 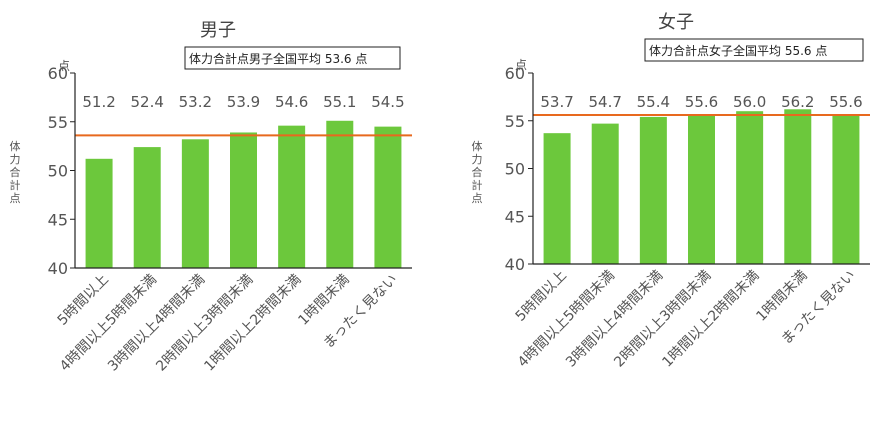 I want to click on chart-title: 女子, so click(x=676, y=22).